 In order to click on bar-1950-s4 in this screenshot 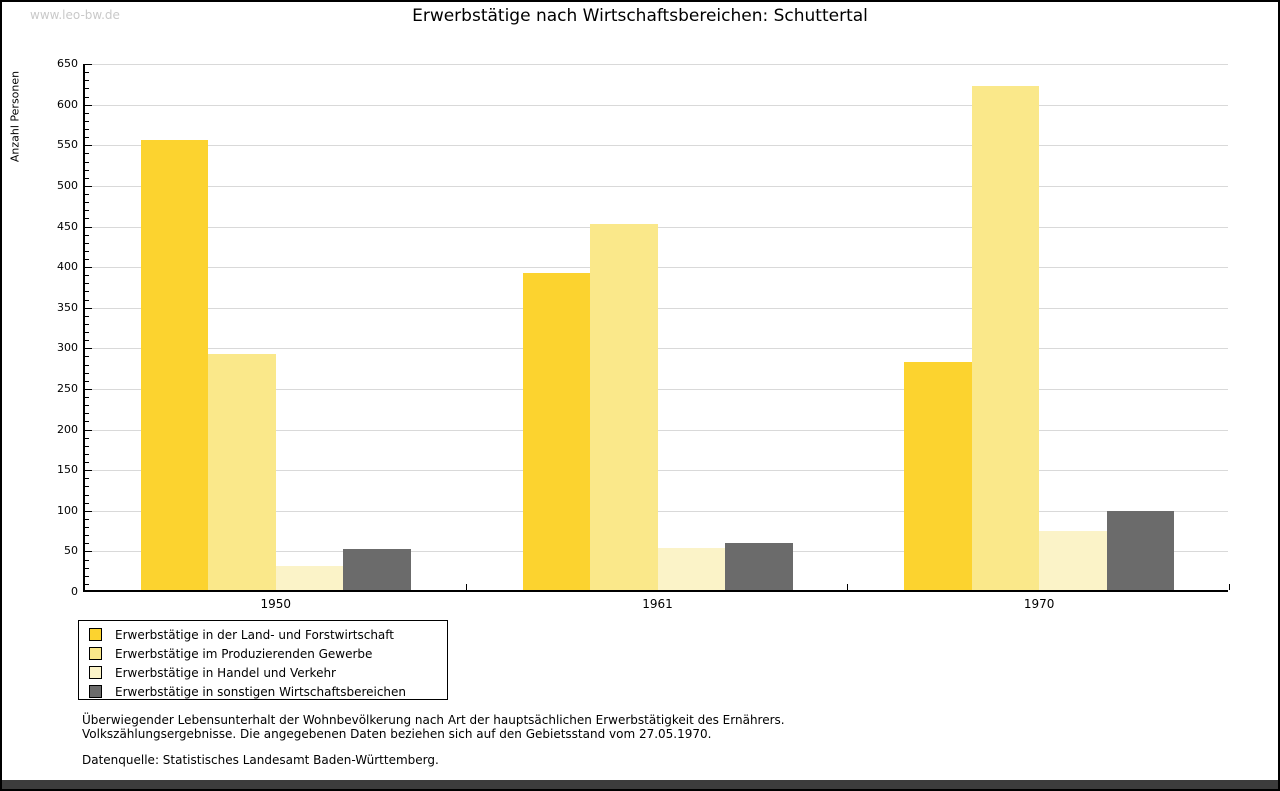, I will do `click(377, 569)`.